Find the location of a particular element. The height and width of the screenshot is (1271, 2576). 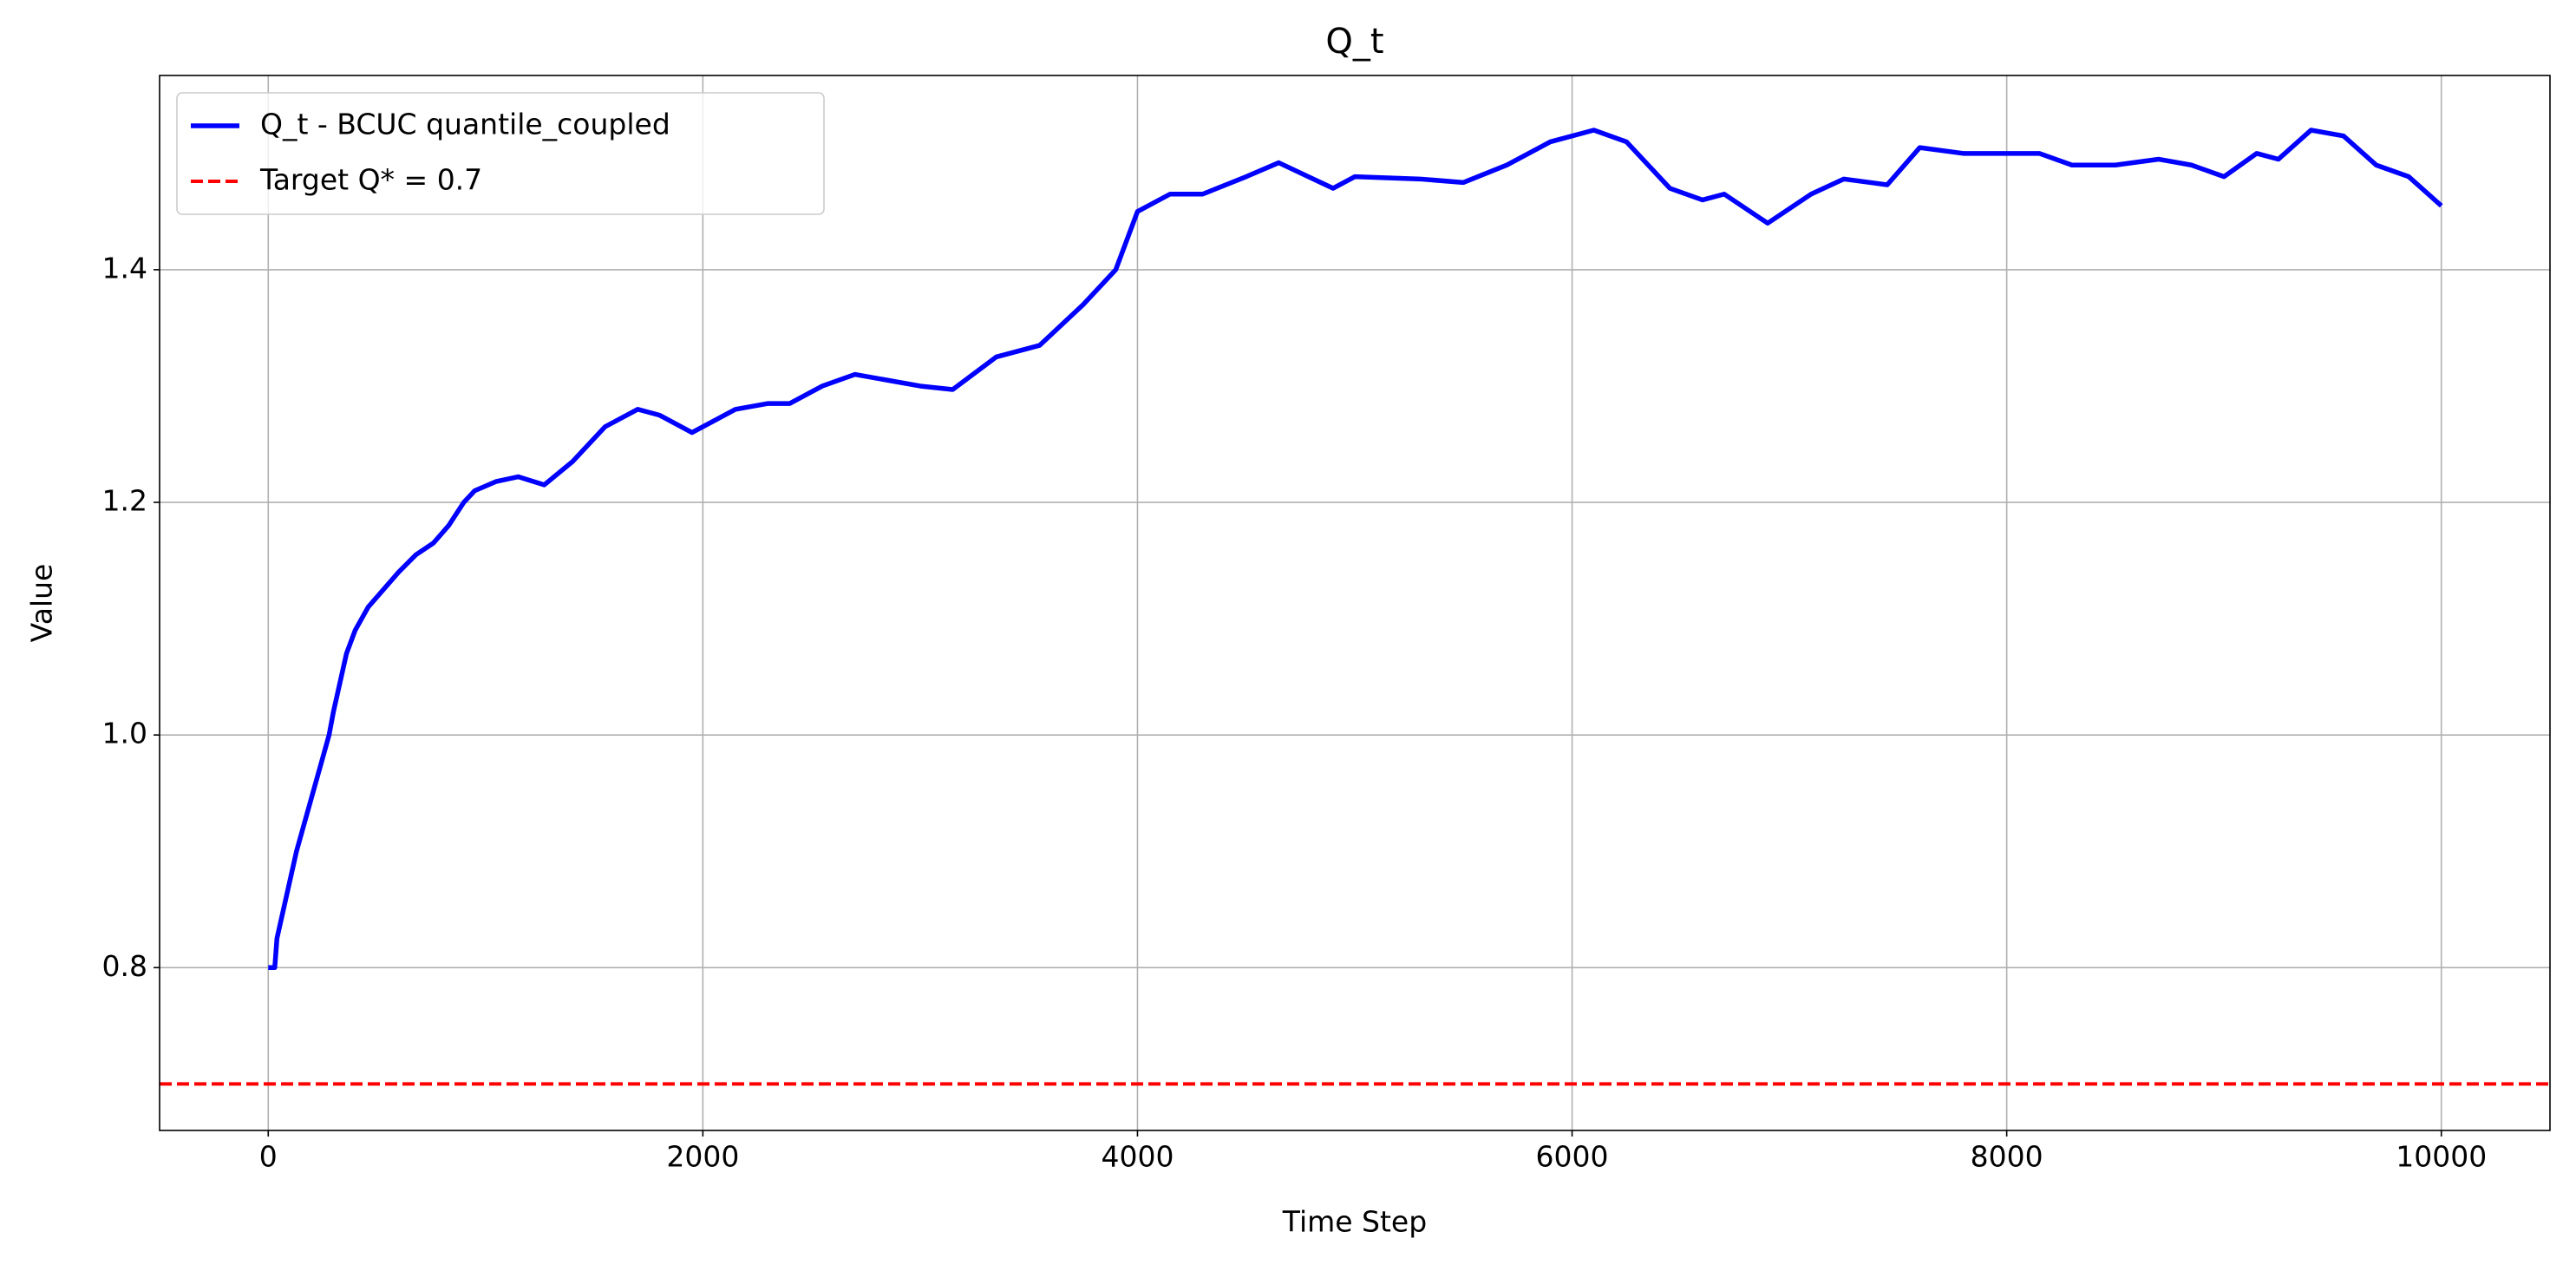

x-tick-label: 10000 is located at coordinates (2441, 1157).